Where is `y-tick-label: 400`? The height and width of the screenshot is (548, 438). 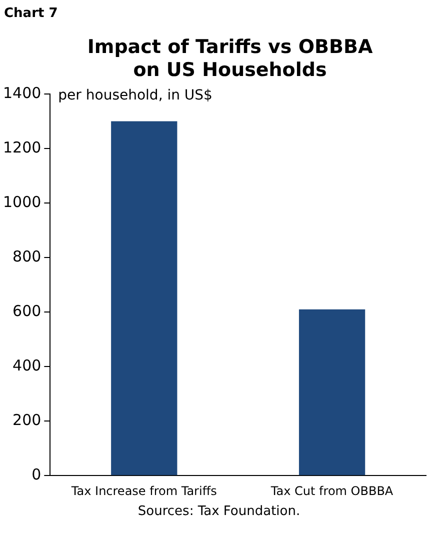
y-tick-label: 400 is located at coordinates (27, 365).